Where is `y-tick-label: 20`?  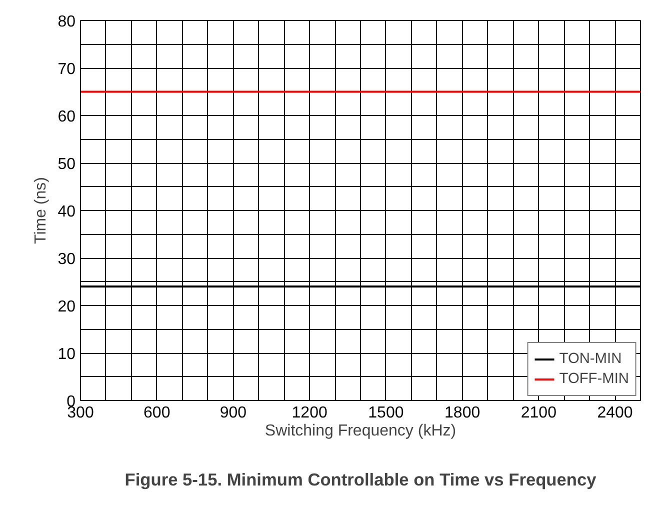 y-tick-label: 20 is located at coordinates (67, 307).